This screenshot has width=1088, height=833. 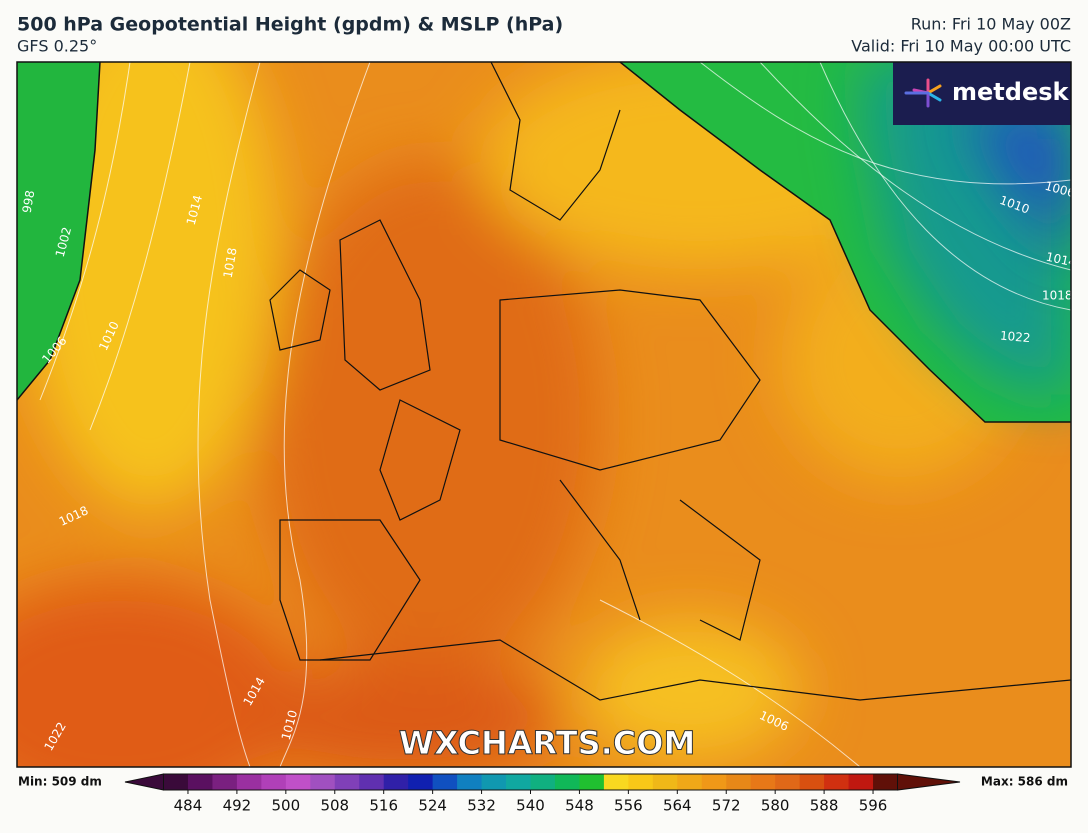 I want to click on colorbar-arrow-left, so click(x=144, y=782).